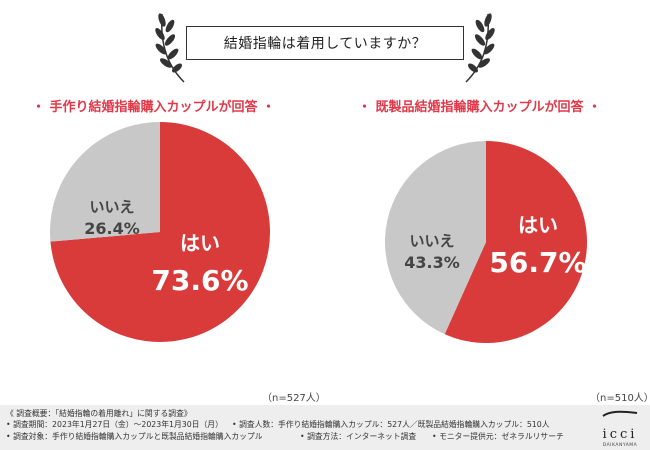 This screenshot has height=450, width=650. I want to click on chart-2-value-no: 43.3%, so click(432, 262).